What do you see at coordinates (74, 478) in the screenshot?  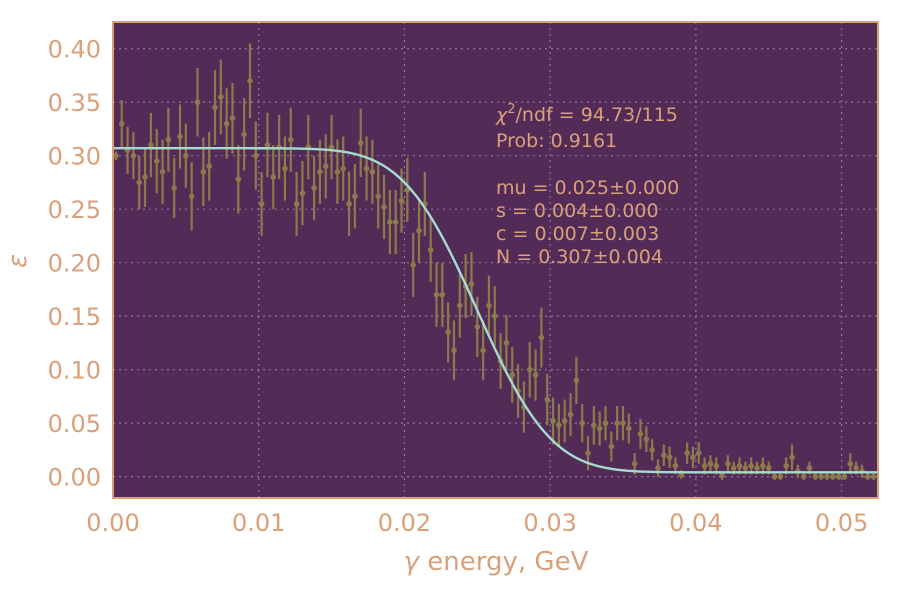 I see `y-tick-label: 0.00` at bounding box center [74, 478].